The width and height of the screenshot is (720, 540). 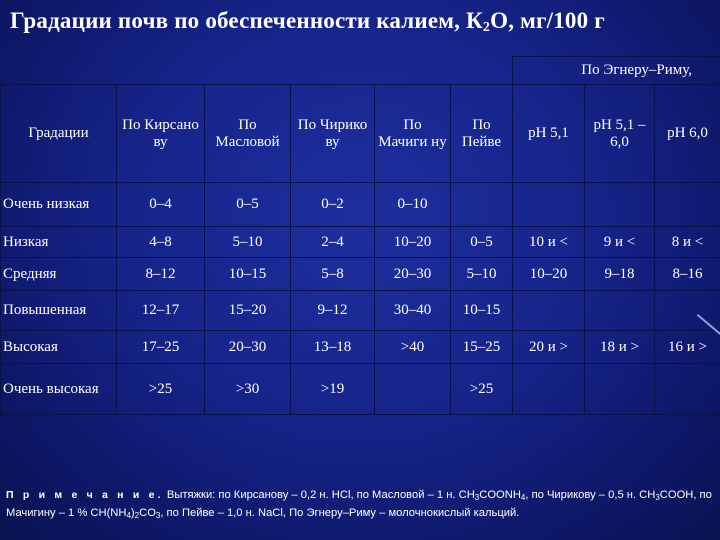 What do you see at coordinates (687, 347) in the screenshot?
I see `table-cell: 16 и >` at bounding box center [687, 347].